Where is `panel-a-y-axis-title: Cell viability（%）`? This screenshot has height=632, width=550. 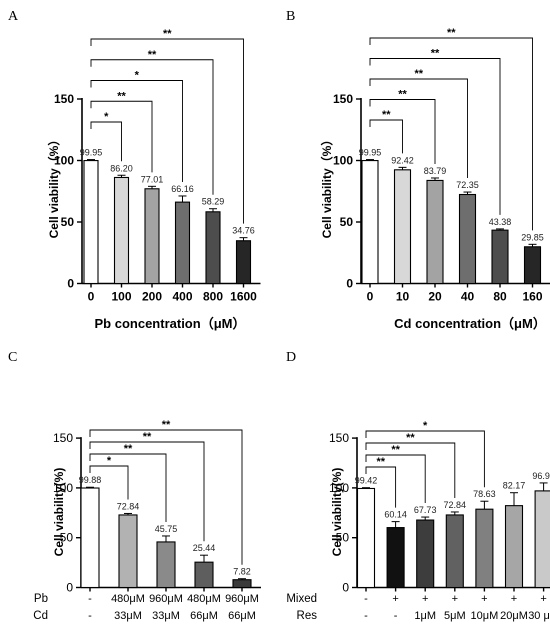
panel-a-y-axis-title: Cell viability（%） is located at coordinates (53, 186).